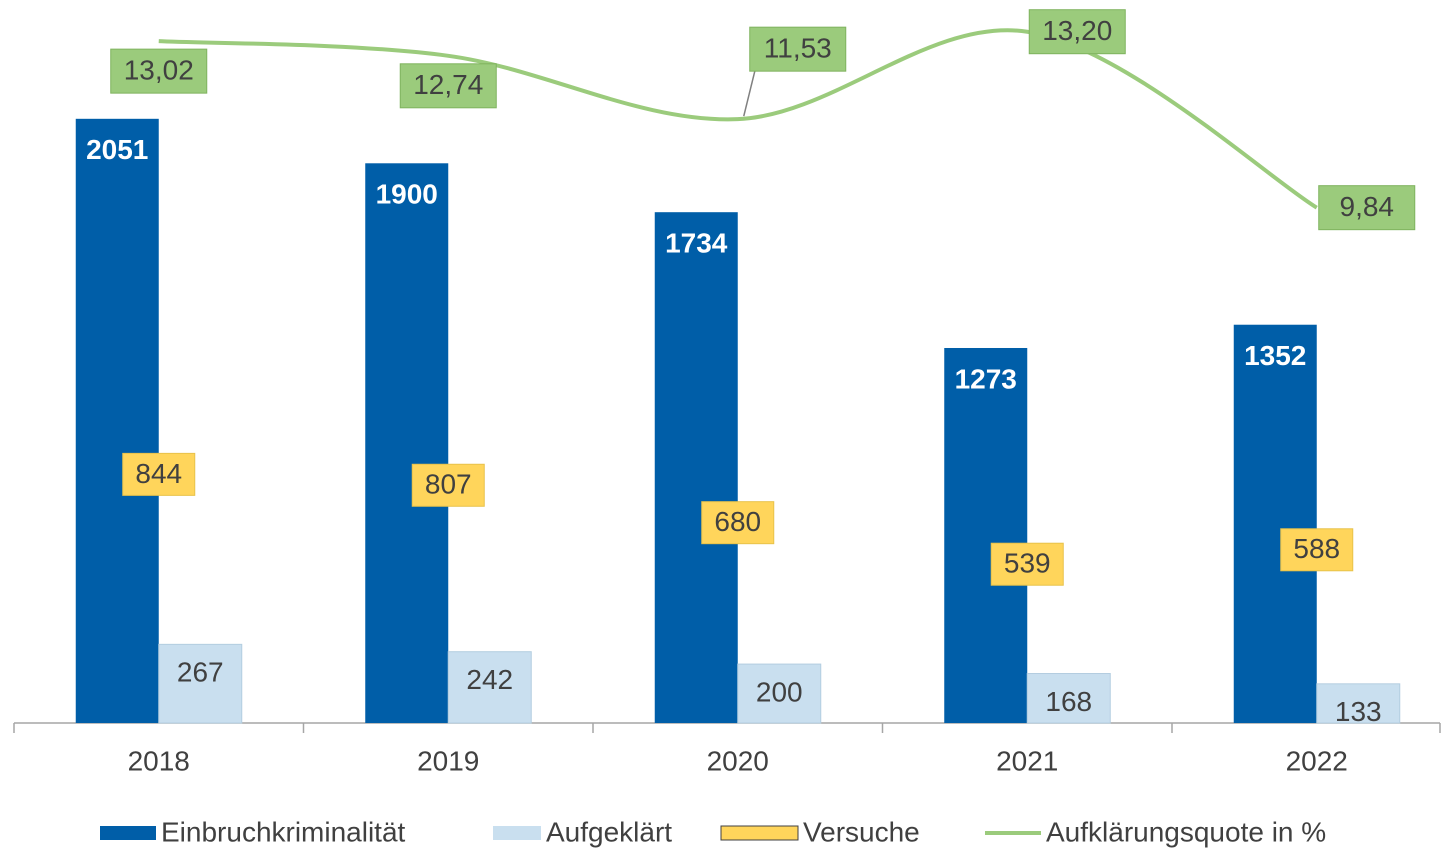 Image resolution: width=1452 pixels, height=854 pixels. I want to click on data-label: 242, so click(489, 679).